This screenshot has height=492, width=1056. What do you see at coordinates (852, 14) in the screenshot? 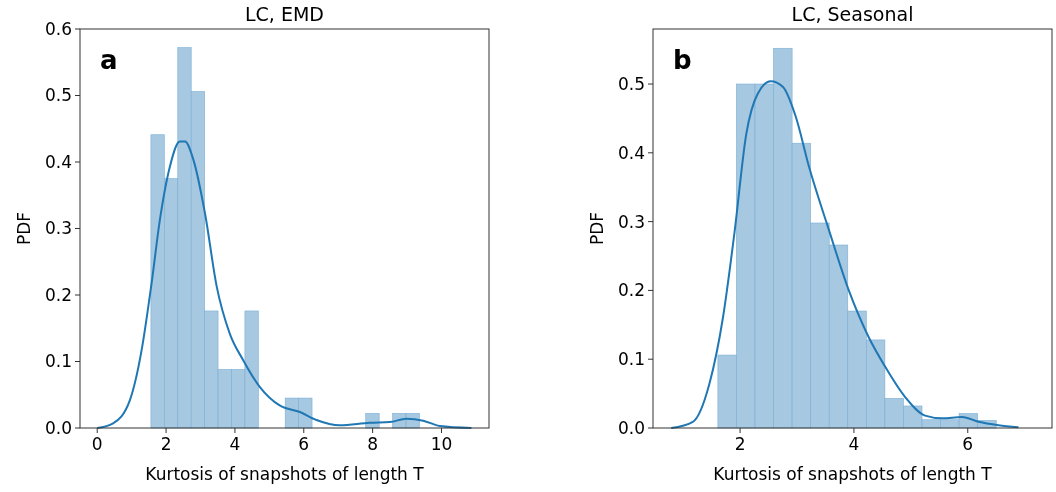
I see `chart-title: LC, Seasonal` at bounding box center [852, 14].